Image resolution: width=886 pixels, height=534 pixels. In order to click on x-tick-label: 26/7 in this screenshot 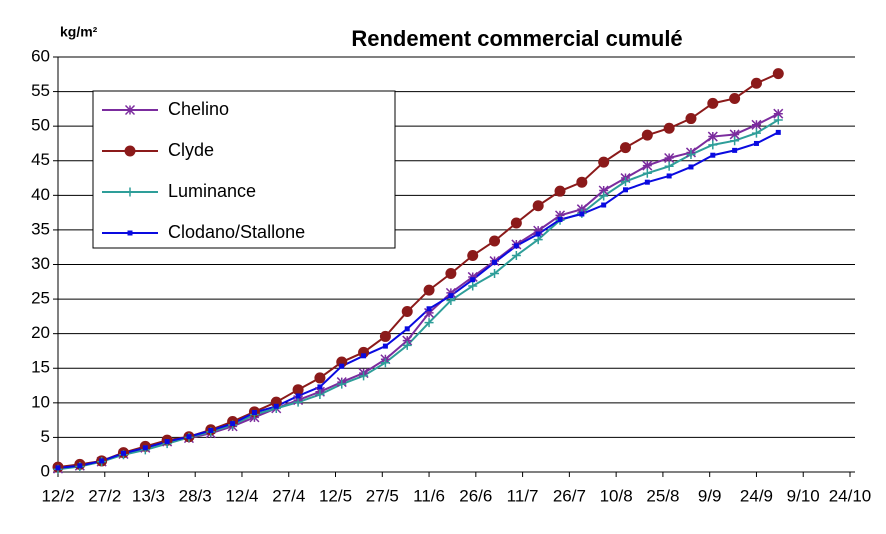, I will do `click(569, 495)`.